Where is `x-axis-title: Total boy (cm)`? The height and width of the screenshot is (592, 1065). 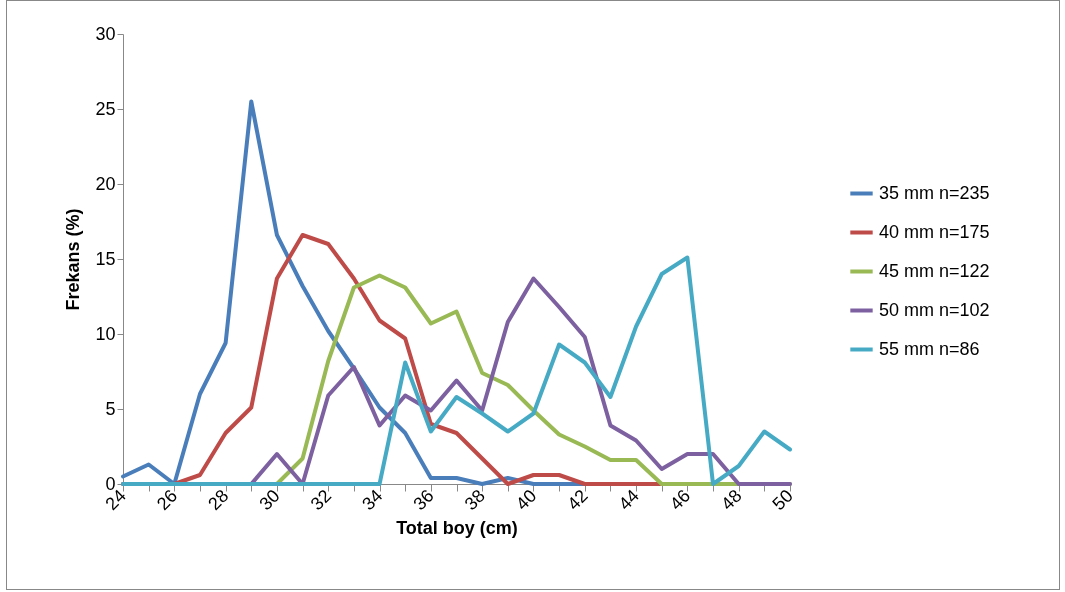
x-axis-title: Total boy (cm) is located at coordinates (457, 528).